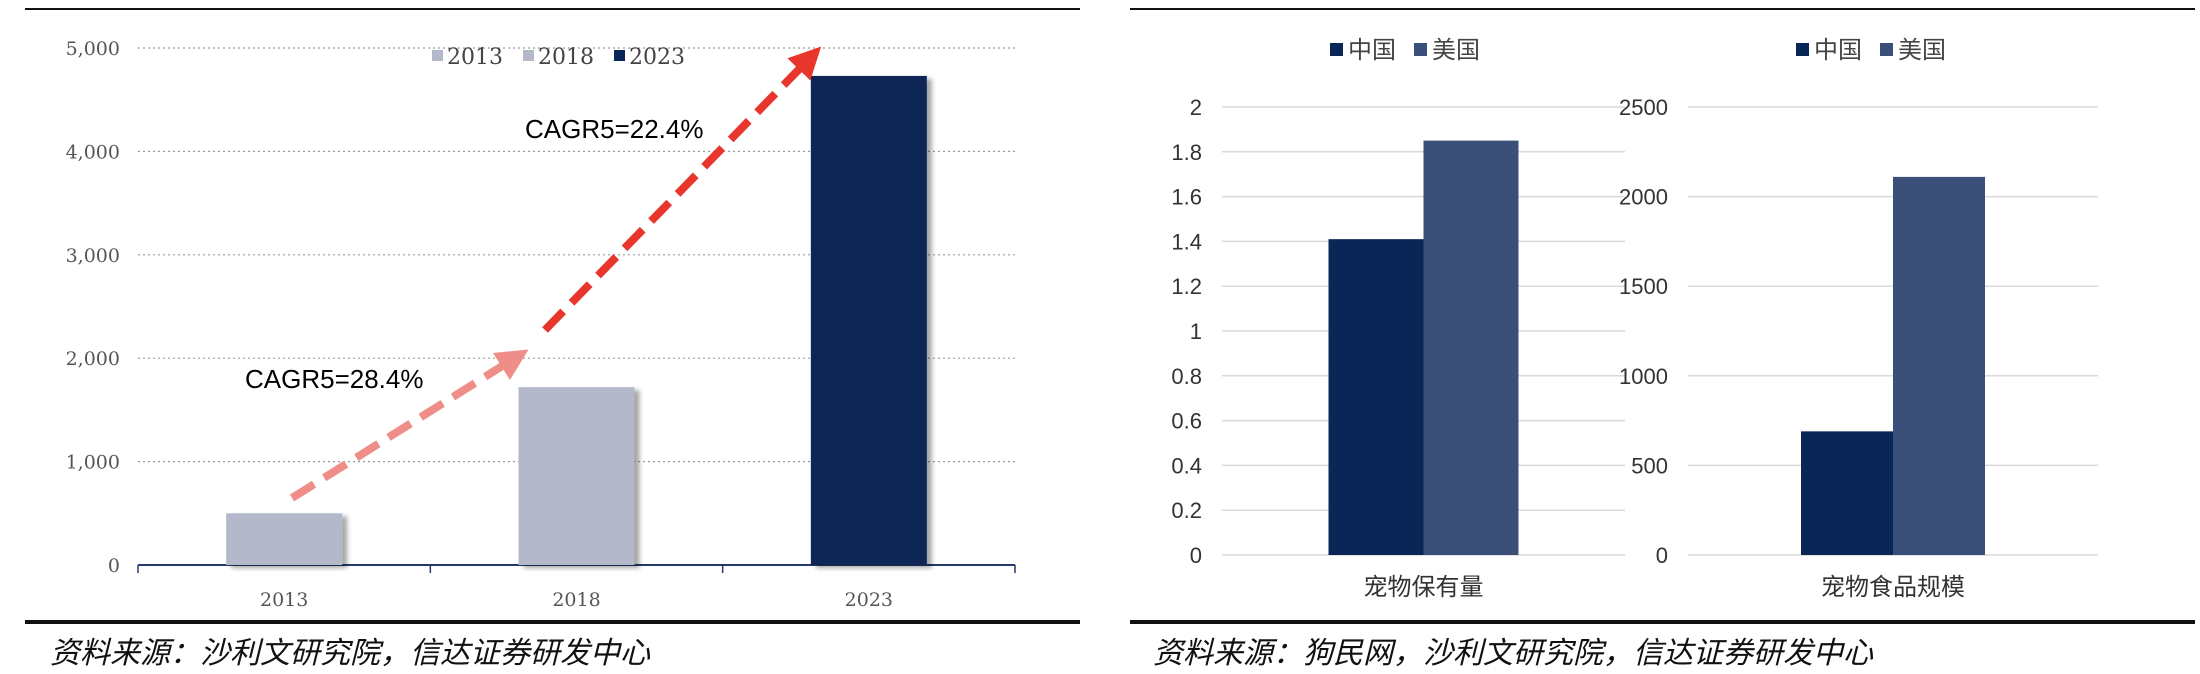 The height and width of the screenshot is (674, 2200). Describe the element at coordinates (566, 57) in the screenshot. I see `legend-label: 2018` at that location.